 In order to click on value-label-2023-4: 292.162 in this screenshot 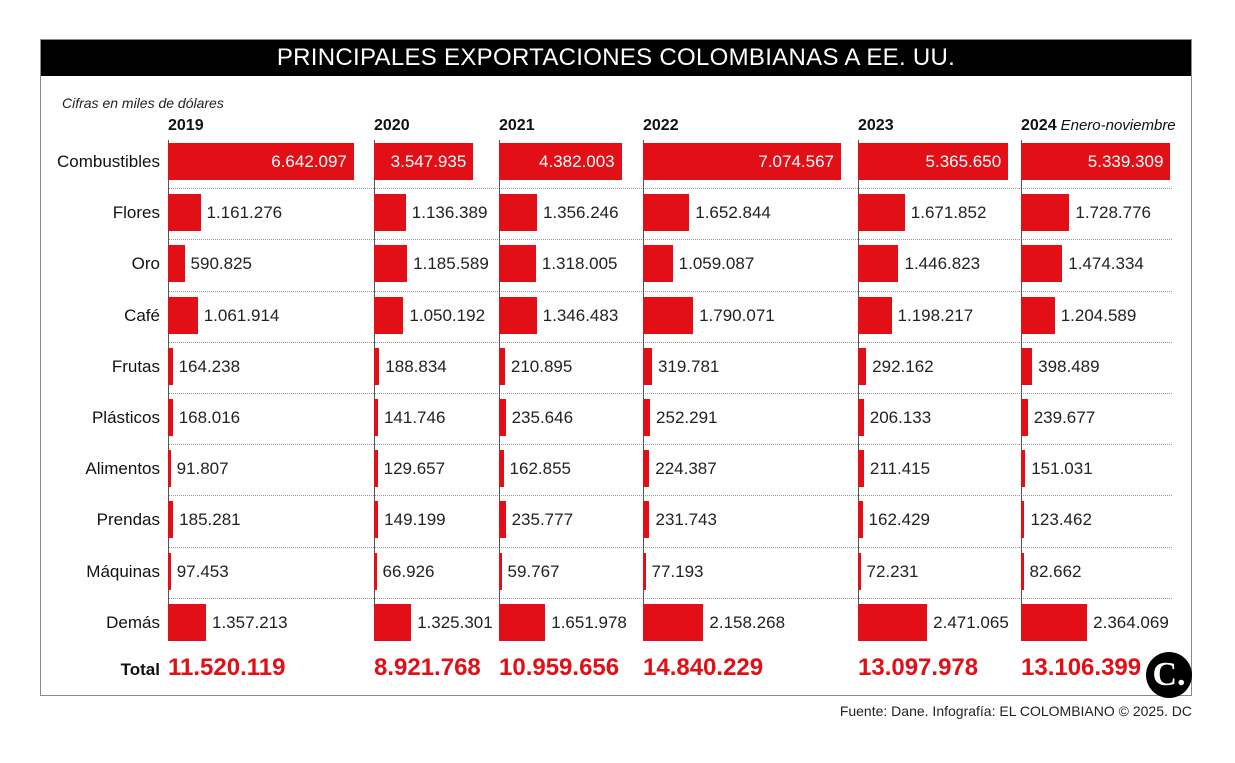, I will do `click(903, 366)`.